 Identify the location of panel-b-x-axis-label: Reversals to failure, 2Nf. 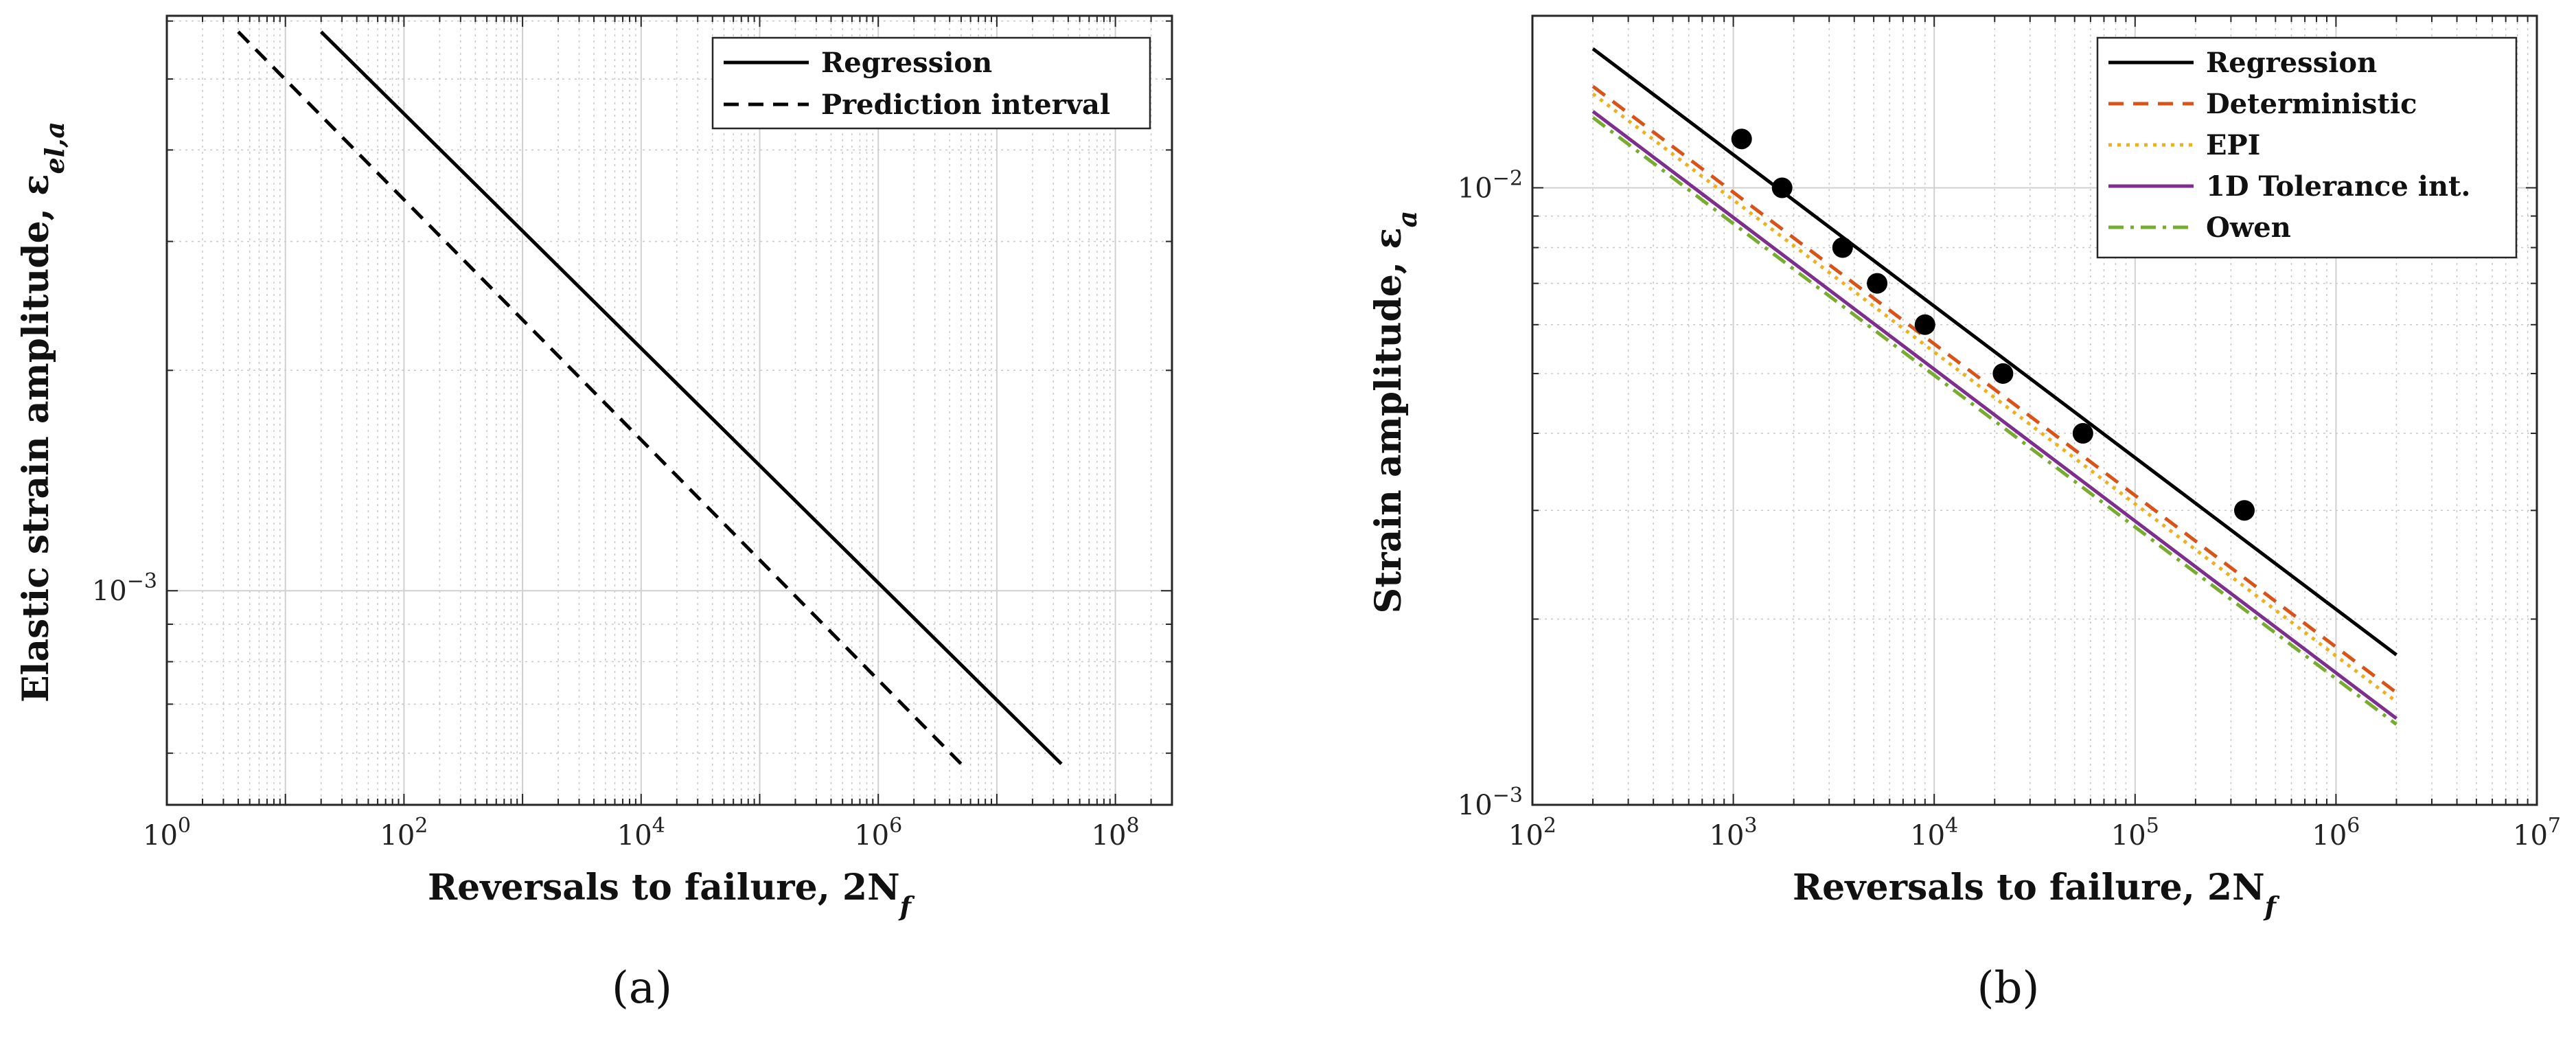
(2036, 894).